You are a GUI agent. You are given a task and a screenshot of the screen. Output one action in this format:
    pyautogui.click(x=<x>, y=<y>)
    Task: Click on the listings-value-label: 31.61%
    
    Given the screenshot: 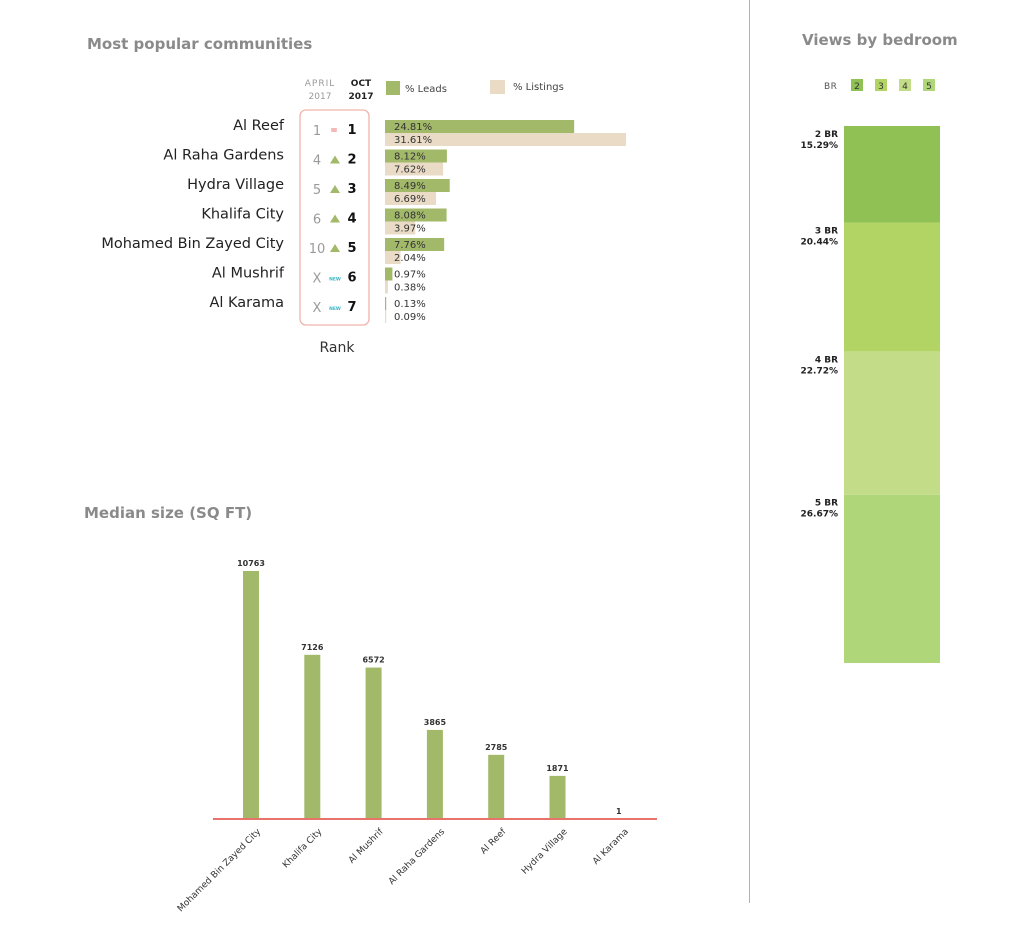 What is the action you would take?
    pyautogui.click(x=413, y=140)
    